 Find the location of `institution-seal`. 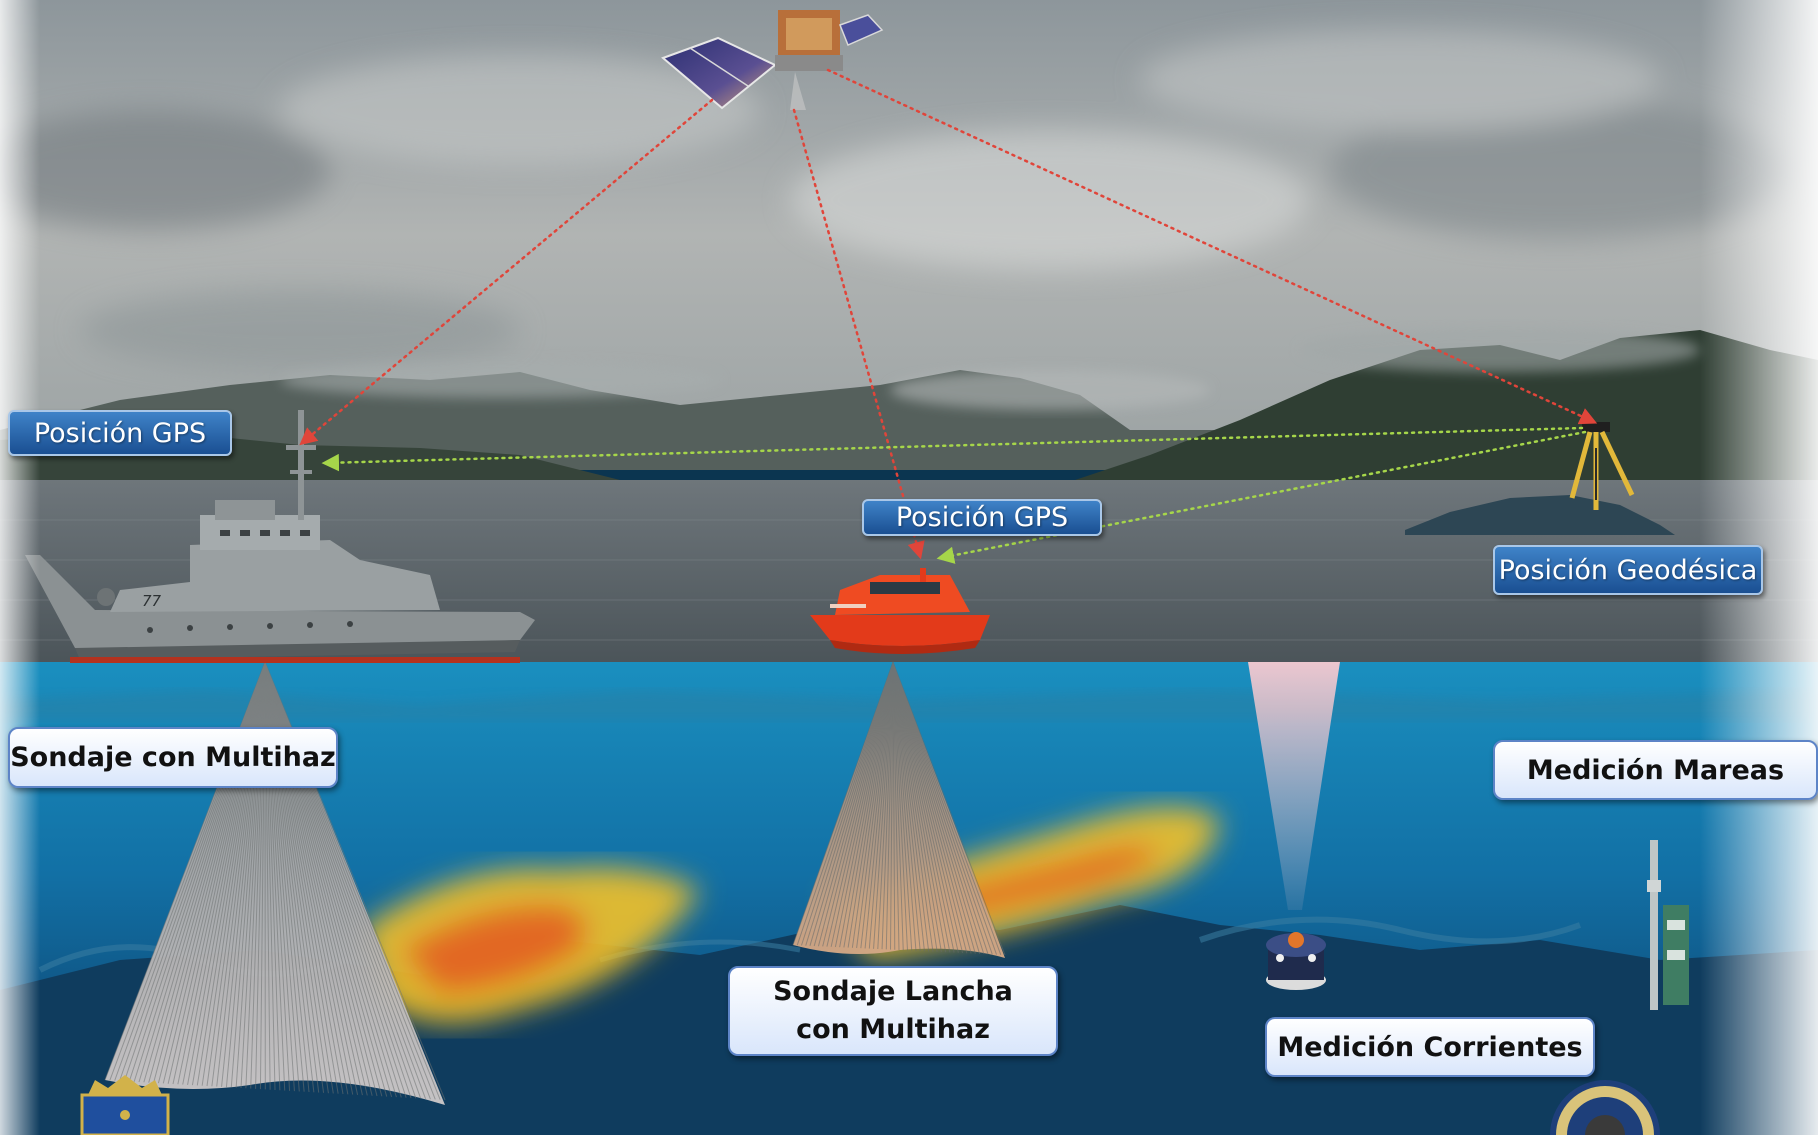

institution-seal is located at coordinates (1605, 1107).